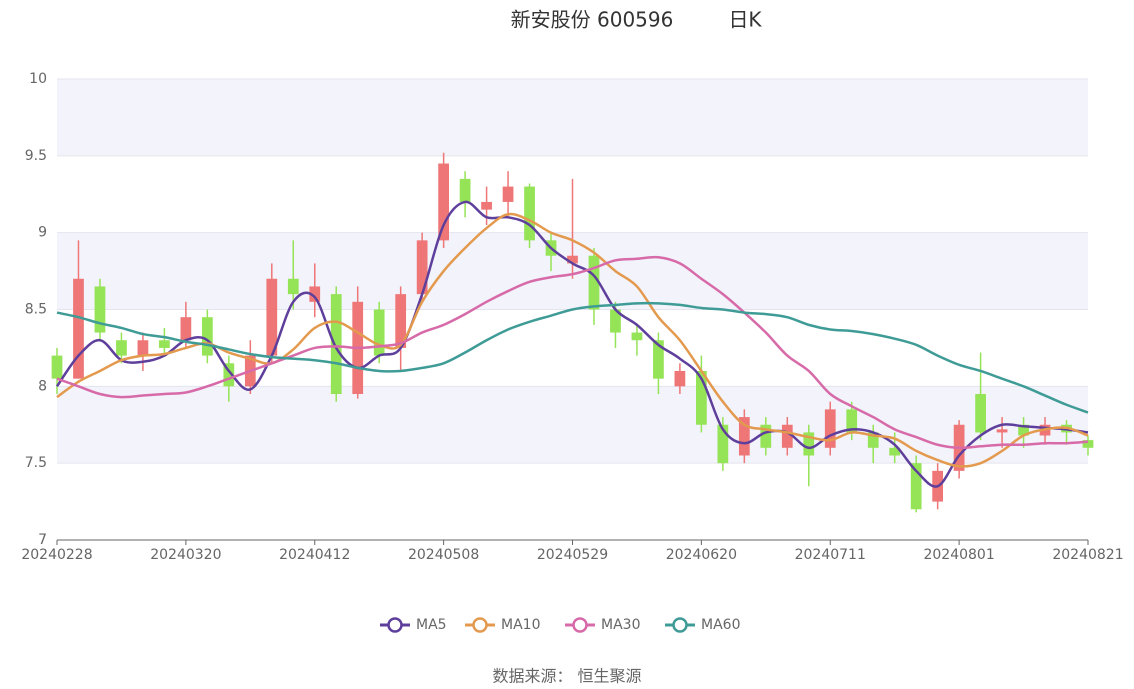 Image resolution: width=1134 pixels, height=689 pixels. I want to click on y-tick-label: 10, so click(38, 79).